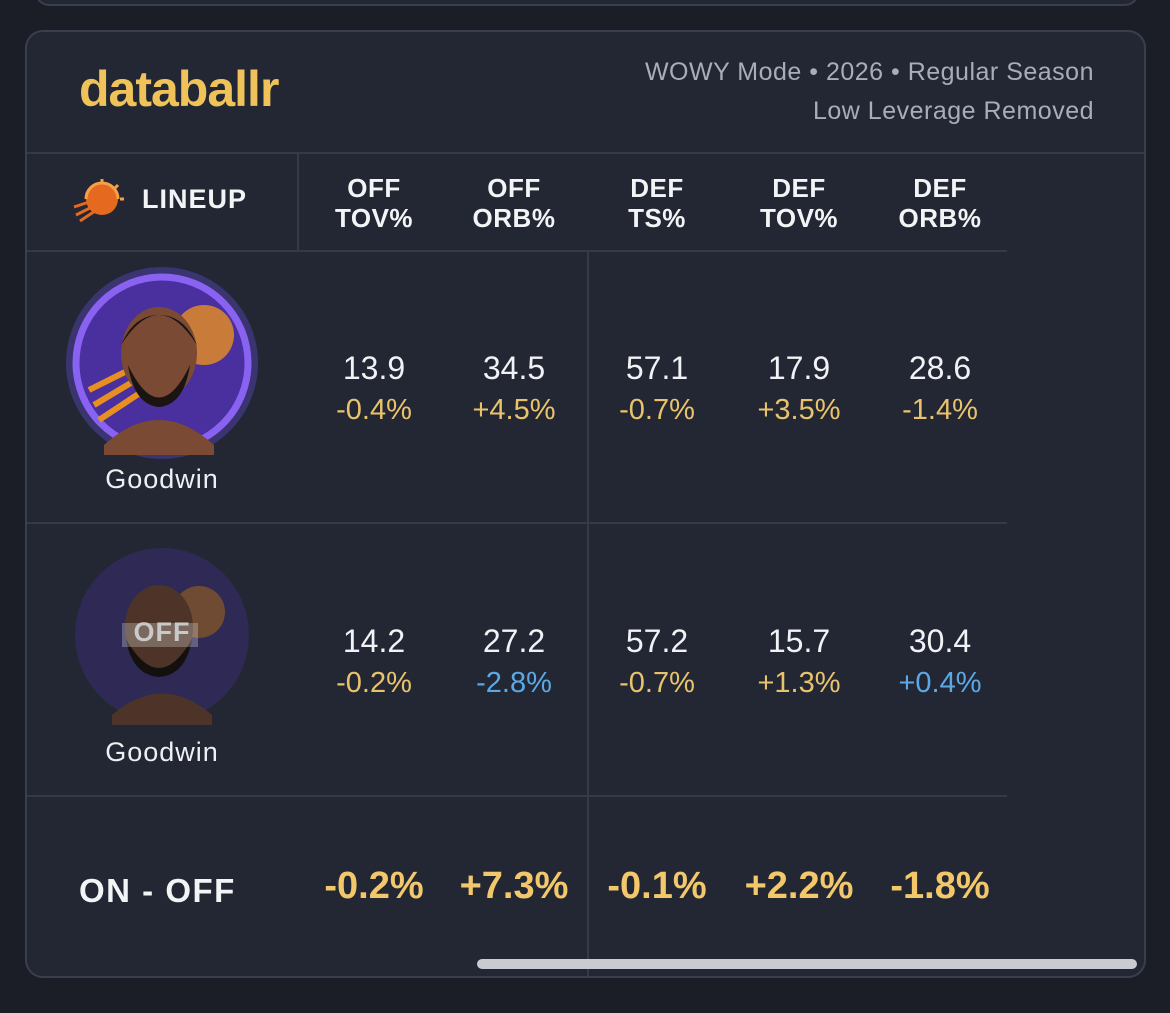 This screenshot has height=1013, width=1170. Describe the element at coordinates (157, 890) in the screenshot. I see `summary-label: ON - OFF` at that location.